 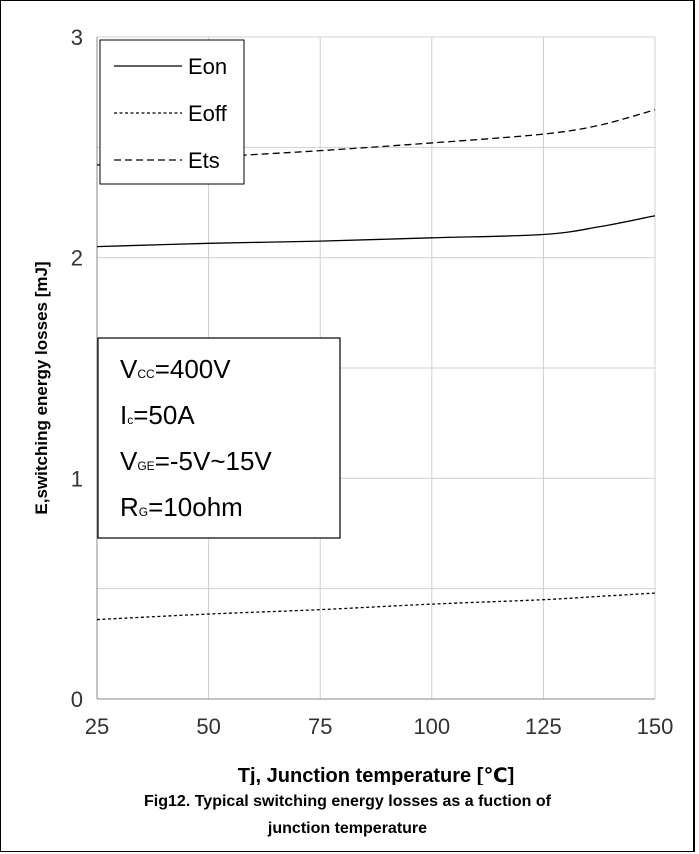 What do you see at coordinates (77, 258) in the screenshot?
I see `y-tick-label: 2` at bounding box center [77, 258].